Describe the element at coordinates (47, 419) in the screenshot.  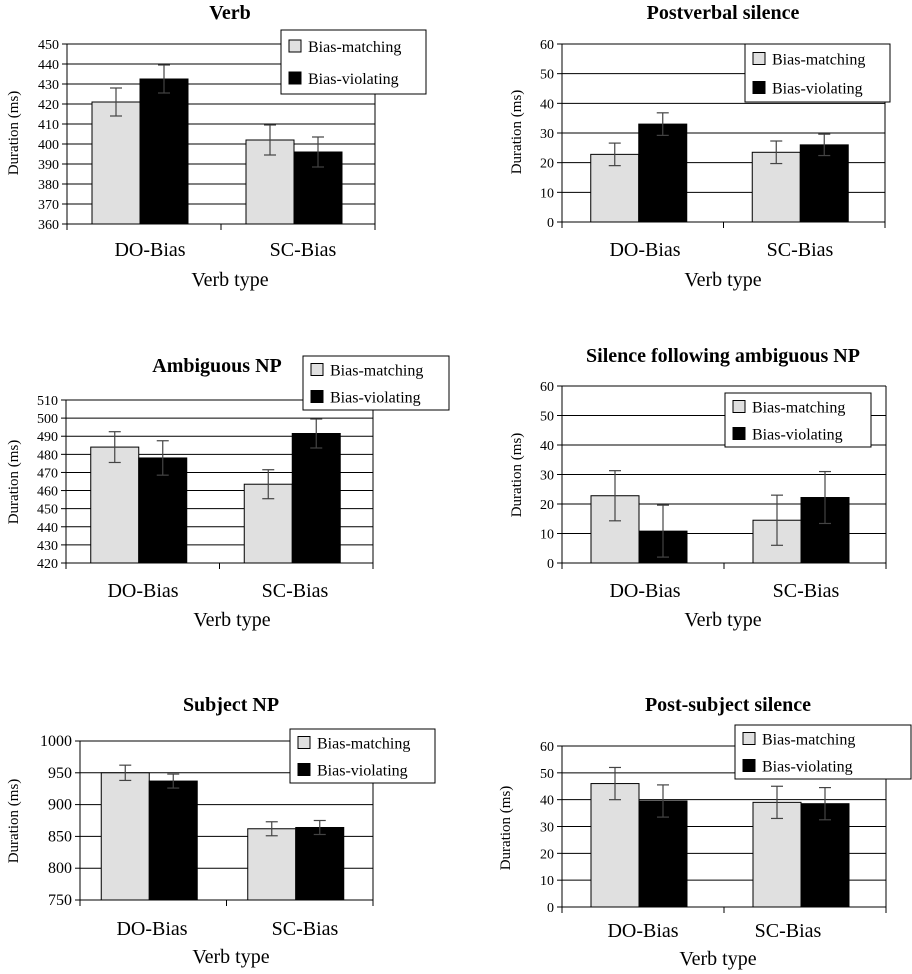
I see `y-tick-label: 500` at that location.